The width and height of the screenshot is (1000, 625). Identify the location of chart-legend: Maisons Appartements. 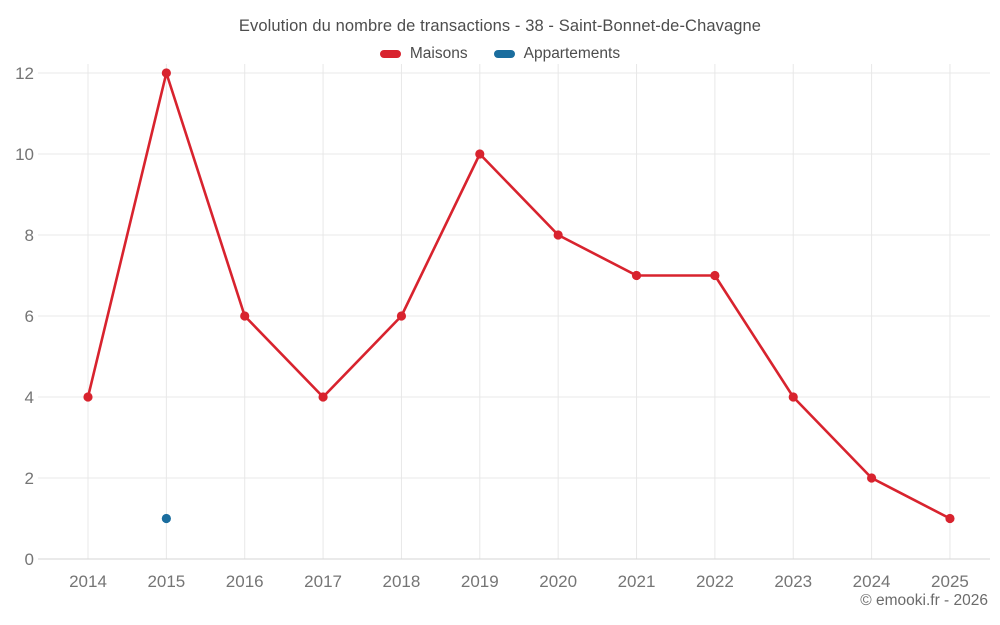
(500, 54).